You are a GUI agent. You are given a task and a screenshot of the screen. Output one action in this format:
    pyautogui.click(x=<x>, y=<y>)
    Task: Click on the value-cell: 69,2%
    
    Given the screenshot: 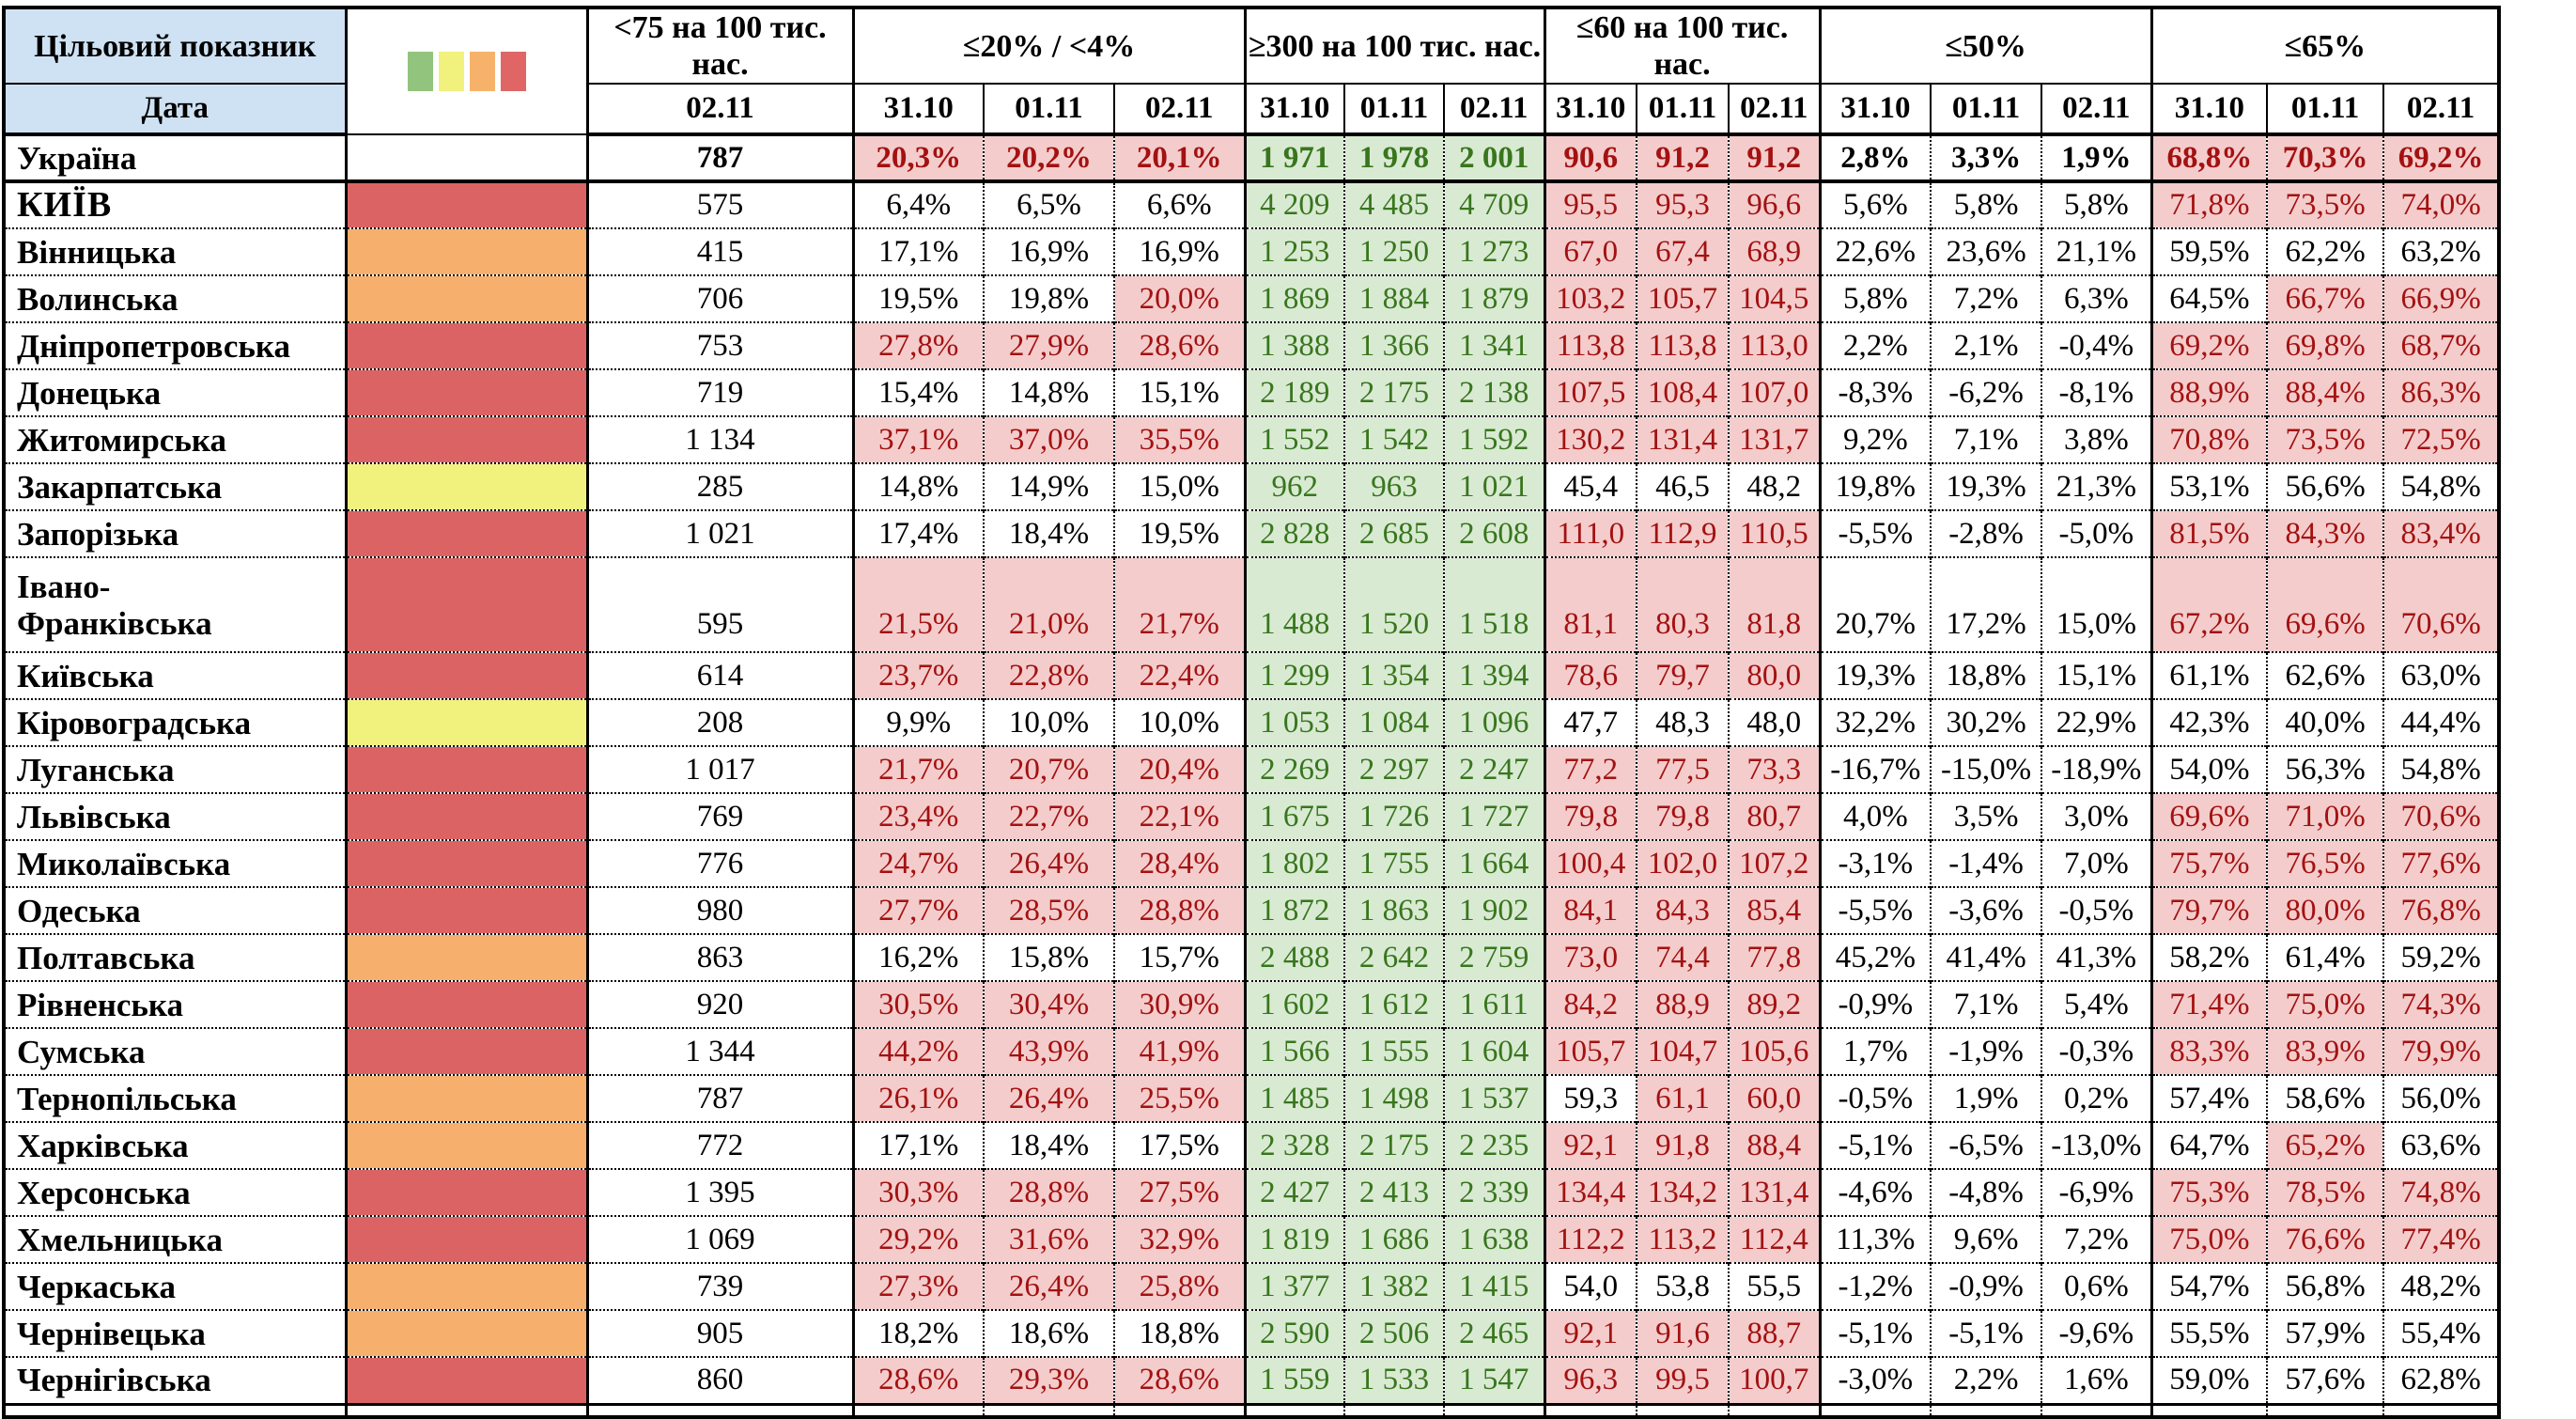 What is the action you would take?
    pyautogui.click(x=2441, y=157)
    